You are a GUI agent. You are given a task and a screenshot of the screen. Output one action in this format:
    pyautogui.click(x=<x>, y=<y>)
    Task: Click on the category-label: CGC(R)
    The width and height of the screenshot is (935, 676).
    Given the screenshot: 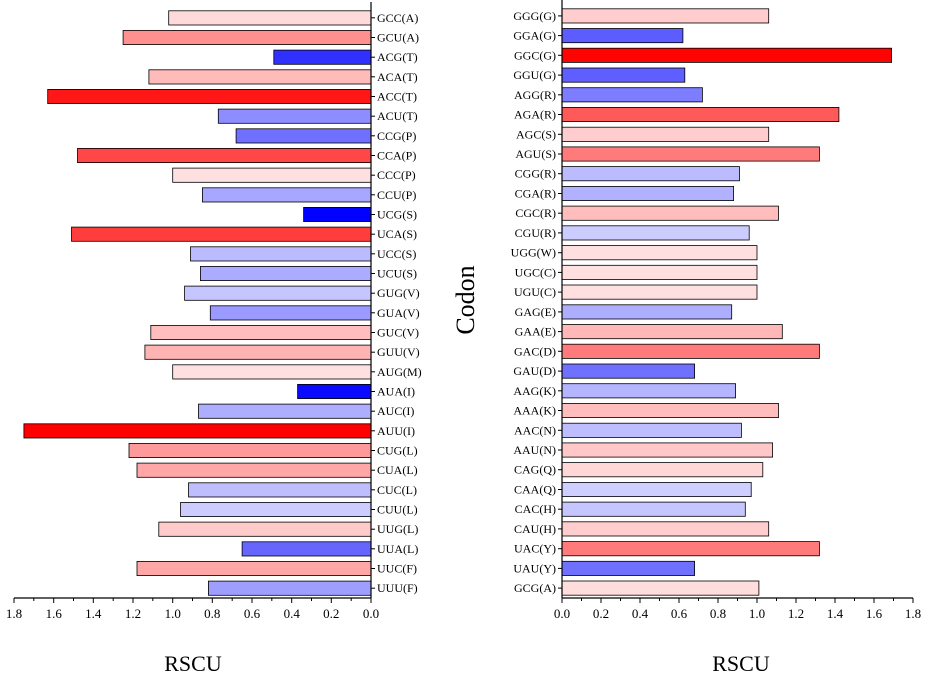 What is the action you would take?
    pyautogui.click(x=535, y=213)
    